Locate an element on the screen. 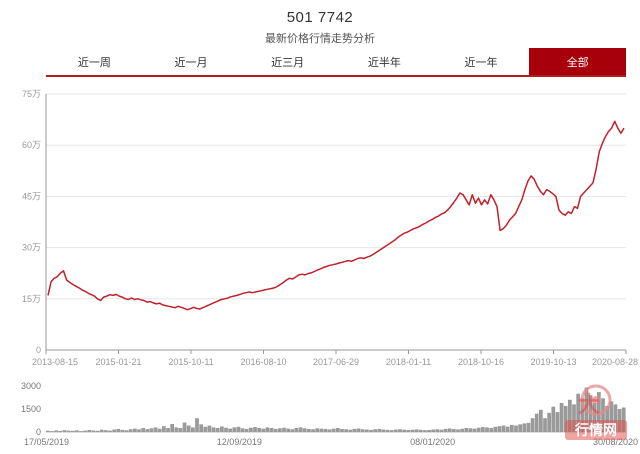  x-tick-label: 2015-10-11 is located at coordinates (190, 362).